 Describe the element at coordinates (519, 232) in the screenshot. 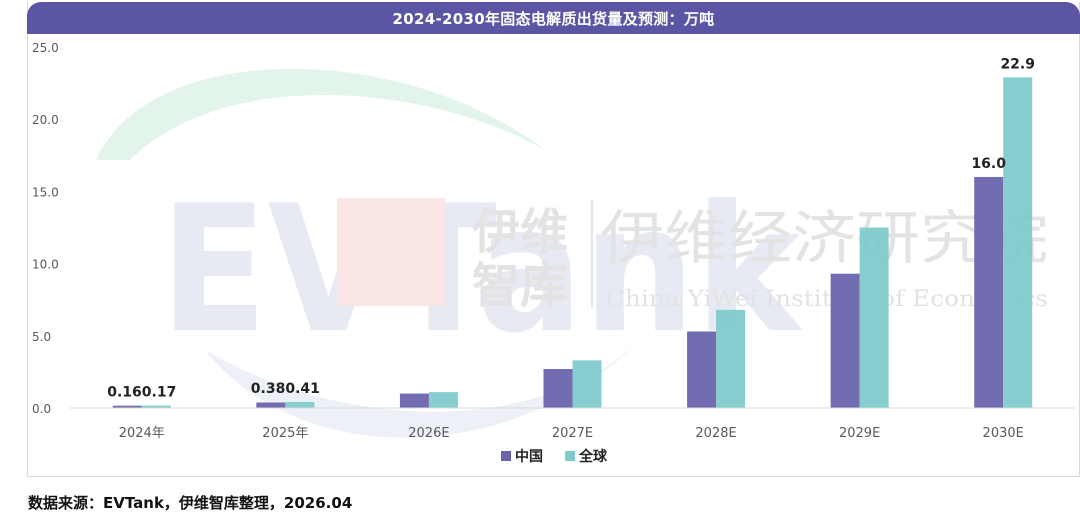

I see `watermark-cn-short-1: 伊维` at that location.